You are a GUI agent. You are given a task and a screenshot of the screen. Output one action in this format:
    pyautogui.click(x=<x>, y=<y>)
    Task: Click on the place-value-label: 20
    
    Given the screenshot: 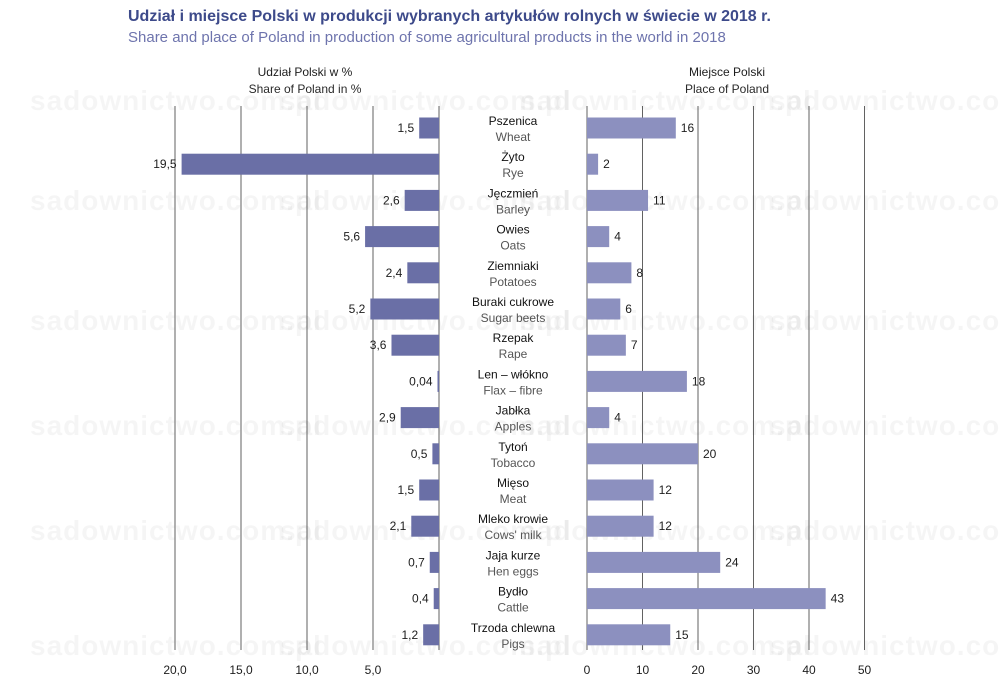 What is the action you would take?
    pyautogui.click(x=710, y=454)
    